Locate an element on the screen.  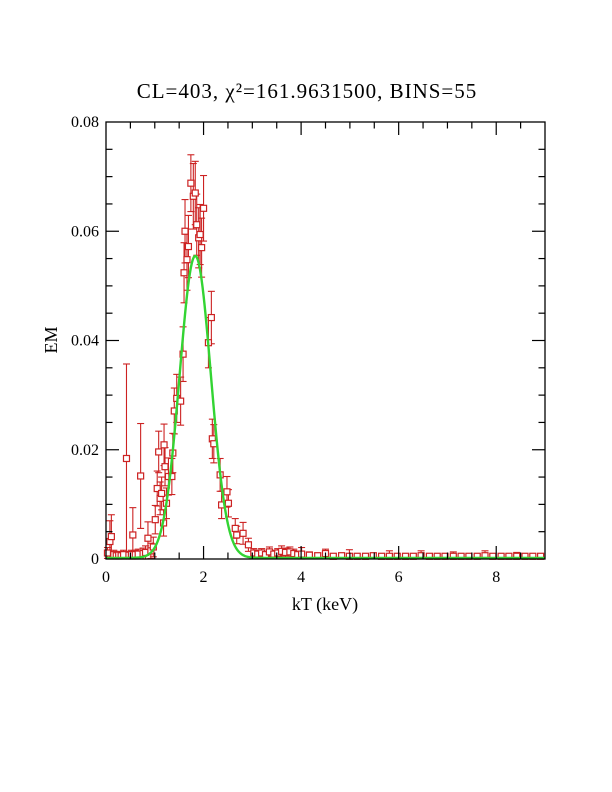
y-tick-label: 0.02 is located at coordinates (85, 450).